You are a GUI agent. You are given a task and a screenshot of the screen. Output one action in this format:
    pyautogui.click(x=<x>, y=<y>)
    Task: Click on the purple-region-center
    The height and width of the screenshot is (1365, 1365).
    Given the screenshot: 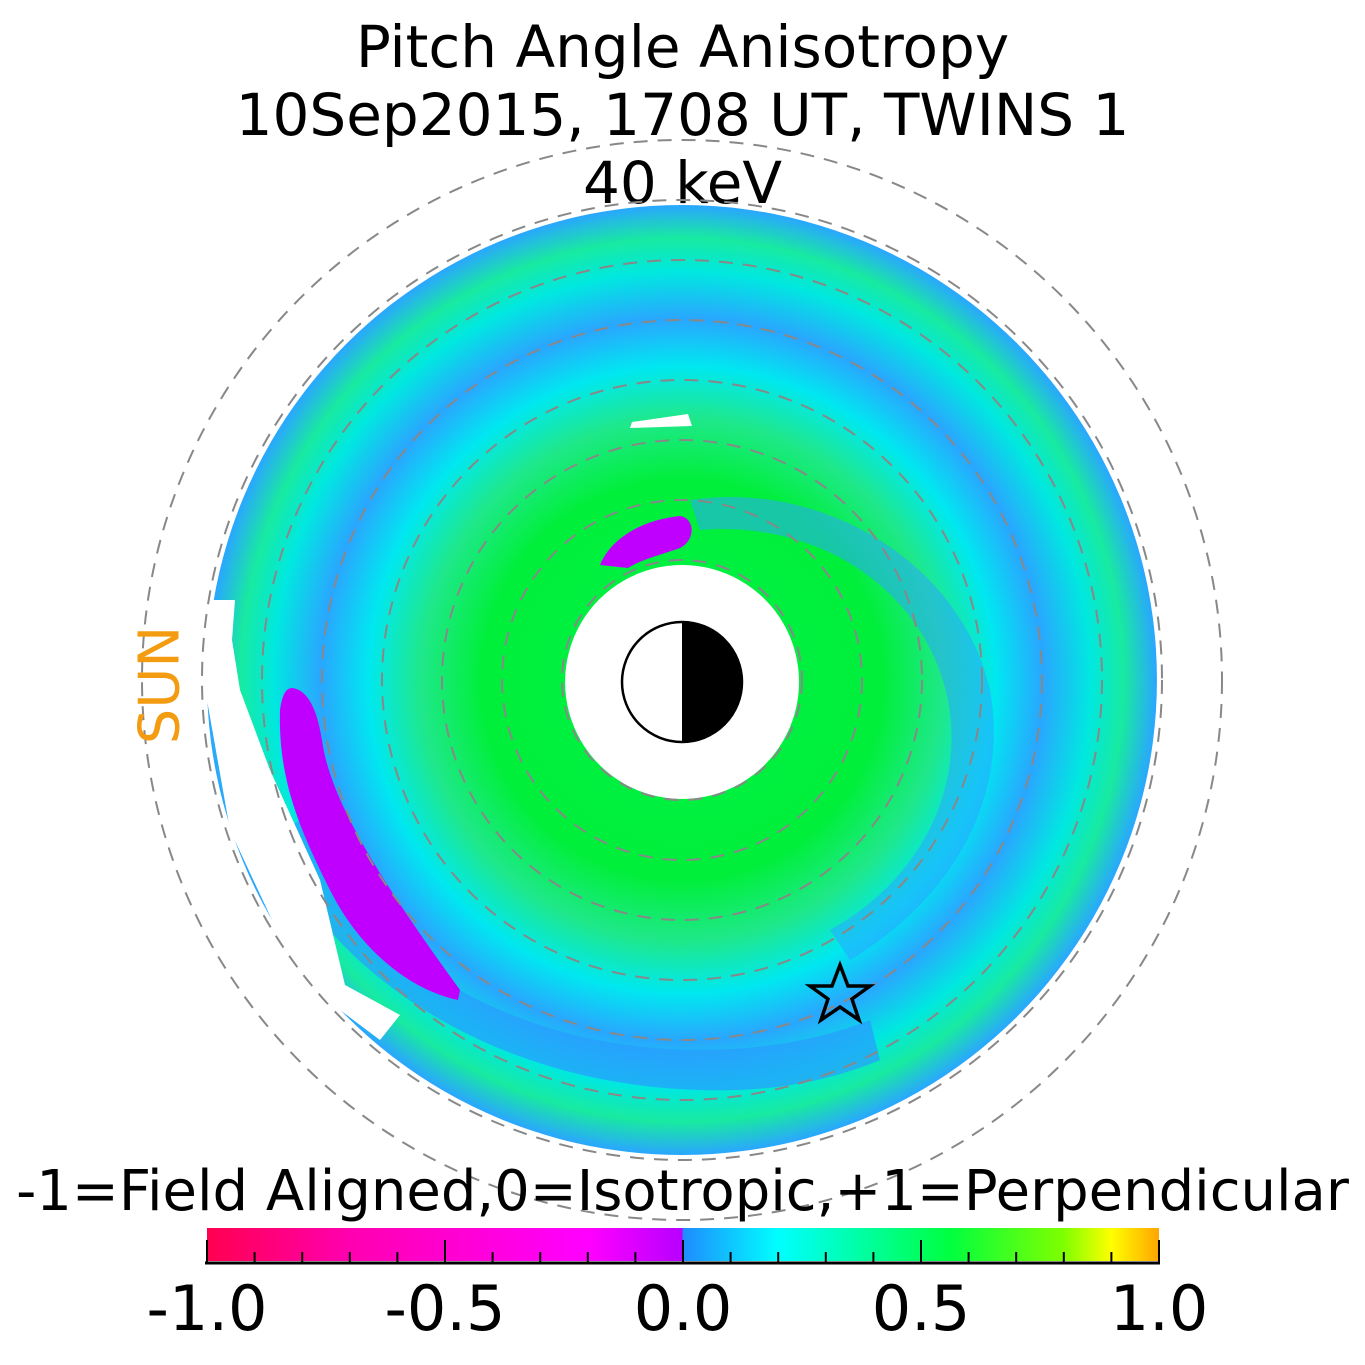 What is the action you would take?
    pyautogui.click(x=646, y=542)
    